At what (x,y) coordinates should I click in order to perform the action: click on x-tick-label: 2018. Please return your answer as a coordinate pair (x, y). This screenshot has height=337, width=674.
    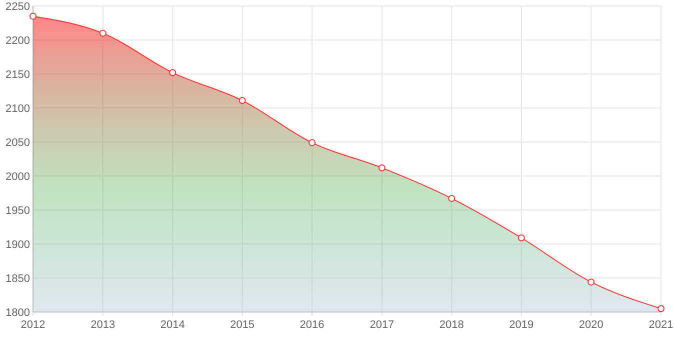
    Looking at the image, I should click on (451, 325).